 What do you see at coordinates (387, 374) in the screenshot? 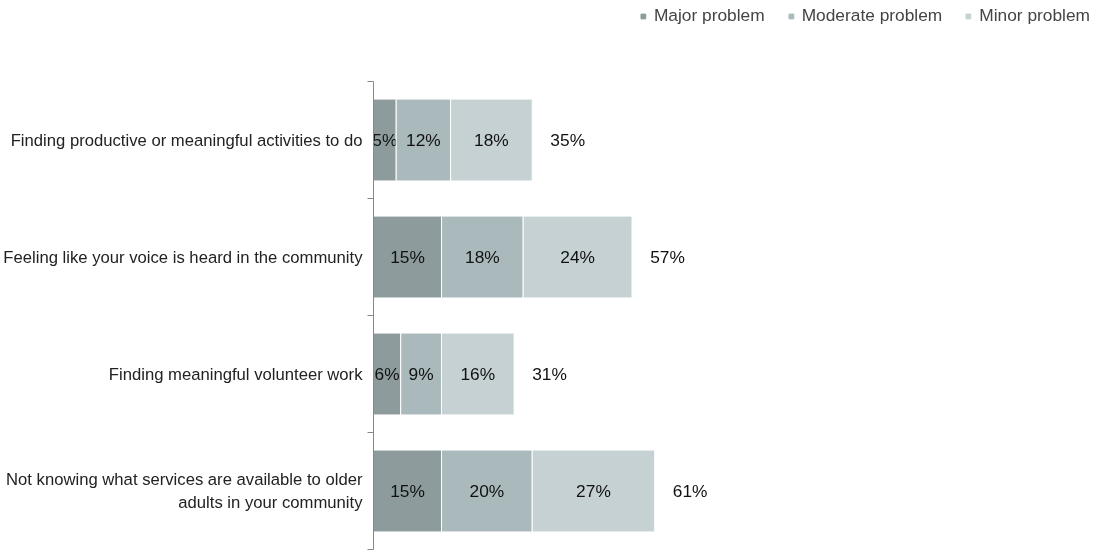
I see `data-label: 6%` at bounding box center [387, 374].